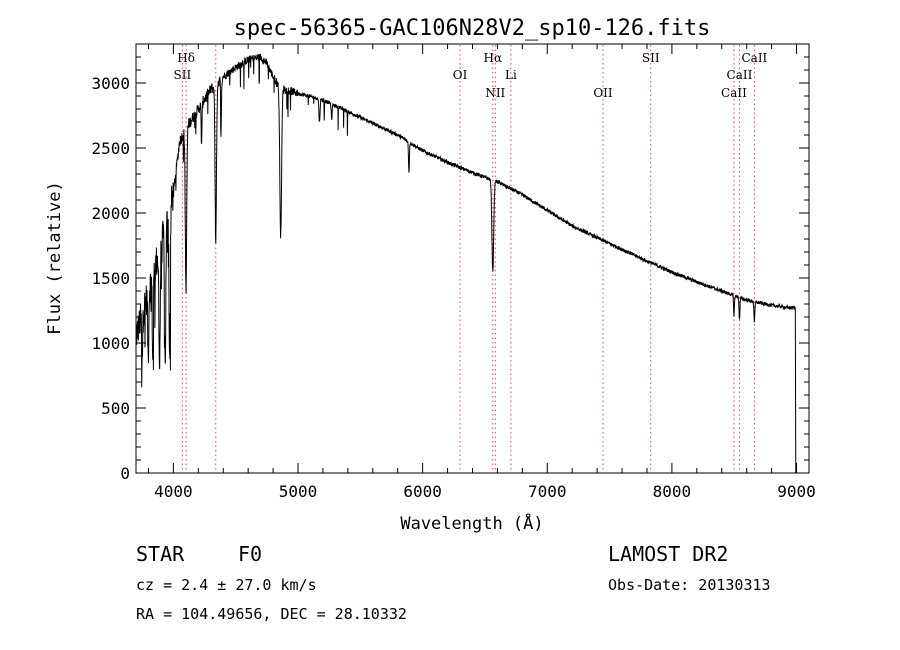 This screenshot has height=650, width=900. I want to click on survey-name: LAMOST DR2, so click(668, 554).